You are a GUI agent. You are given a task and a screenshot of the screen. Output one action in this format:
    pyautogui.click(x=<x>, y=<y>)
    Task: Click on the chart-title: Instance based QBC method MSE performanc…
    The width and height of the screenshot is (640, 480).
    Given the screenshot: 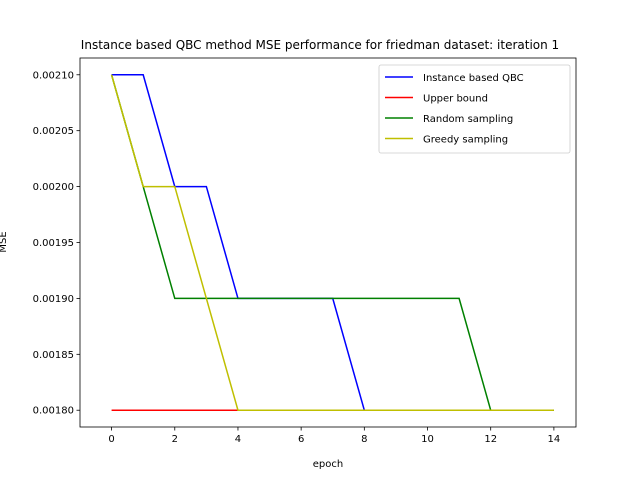 What is the action you would take?
    pyautogui.click(x=320, y=45)
    